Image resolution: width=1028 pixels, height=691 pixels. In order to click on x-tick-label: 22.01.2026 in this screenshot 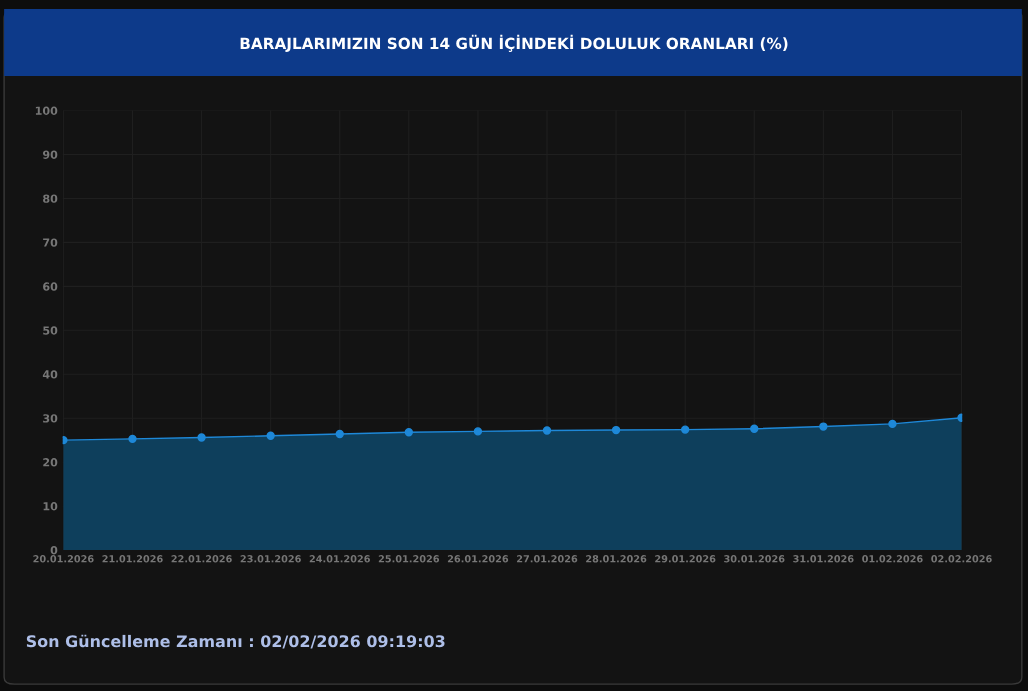, I will do `click(201, 559)`.